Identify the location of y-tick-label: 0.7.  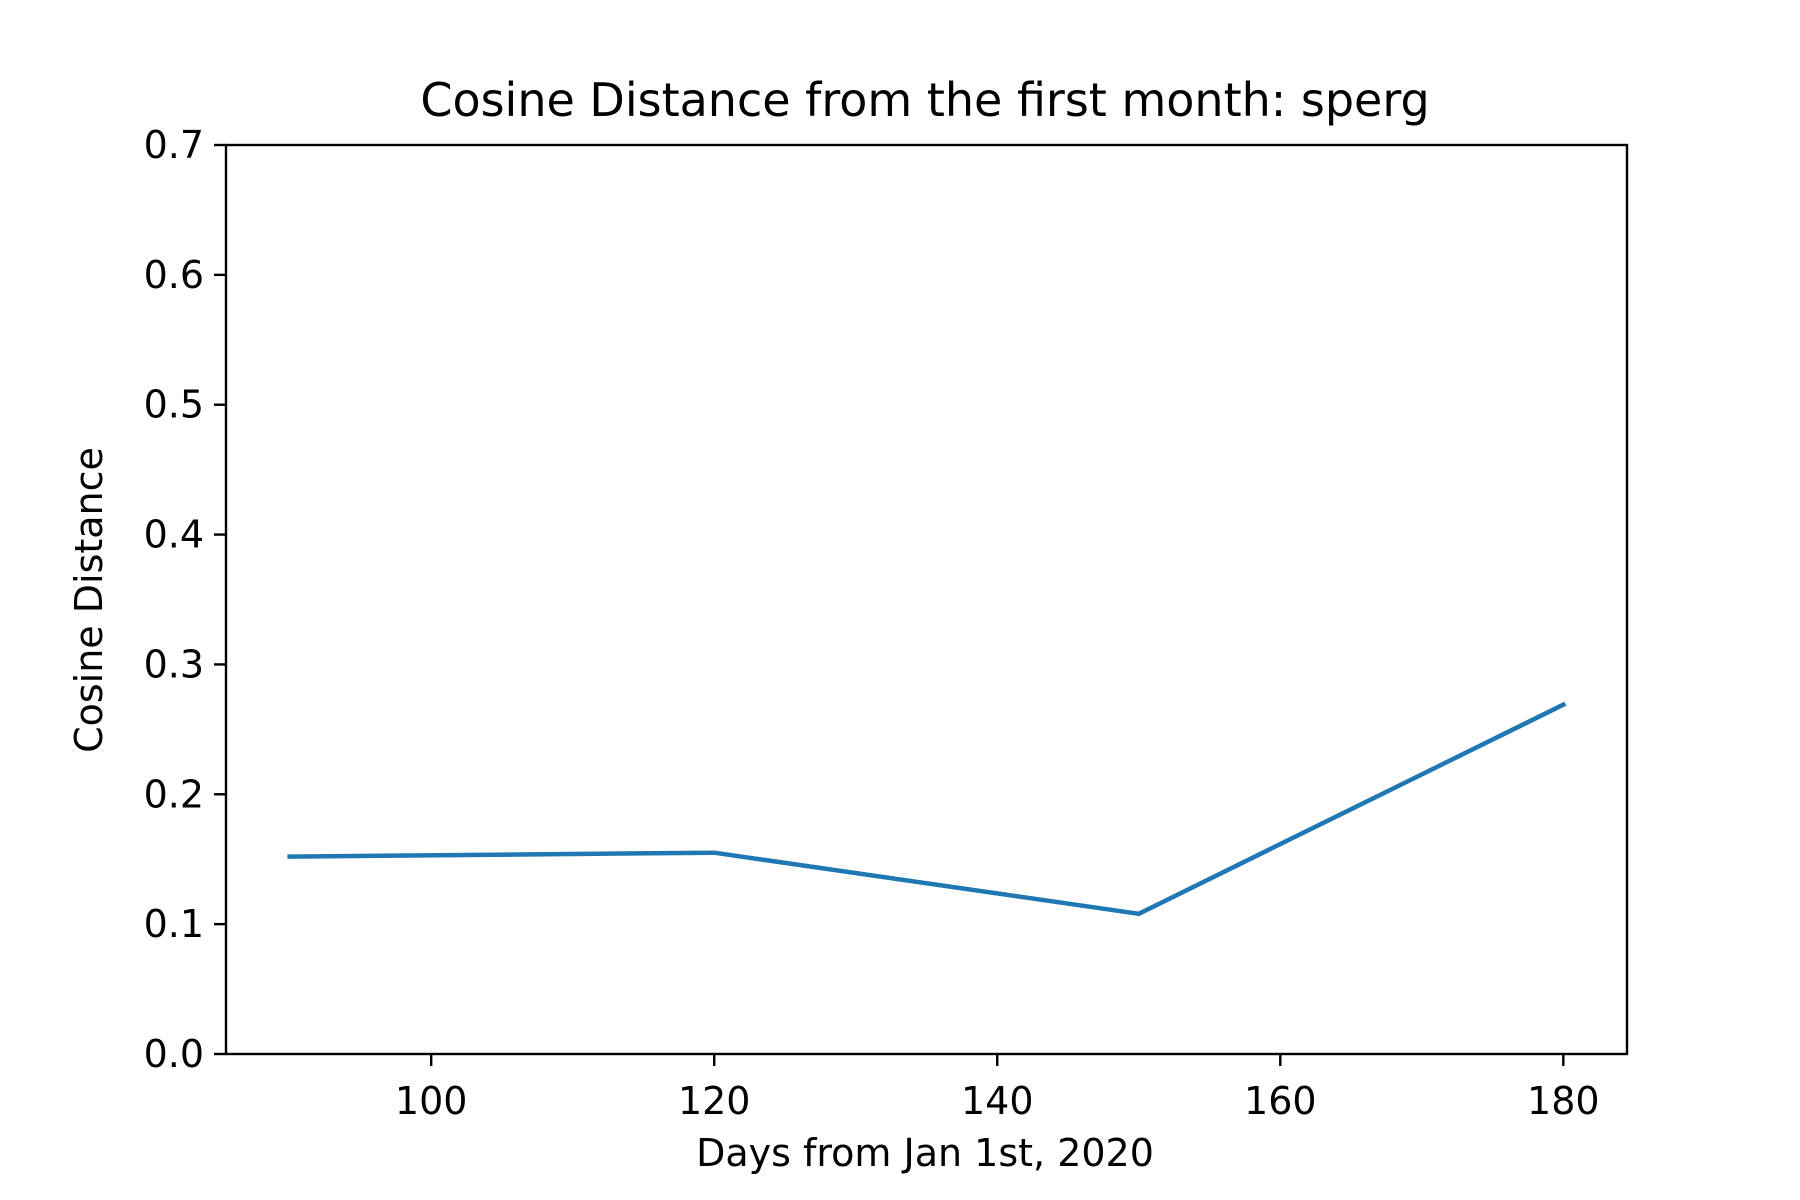
(174, 145).